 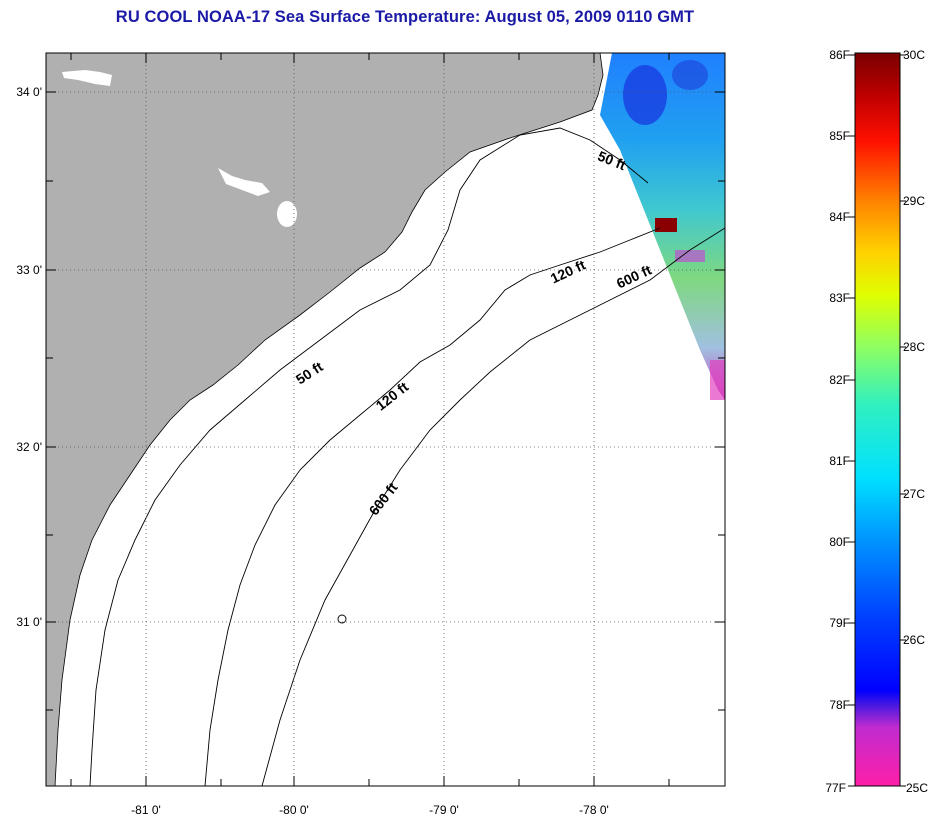 I want to click on swath-warm-patch, so click(x=666, y=225).